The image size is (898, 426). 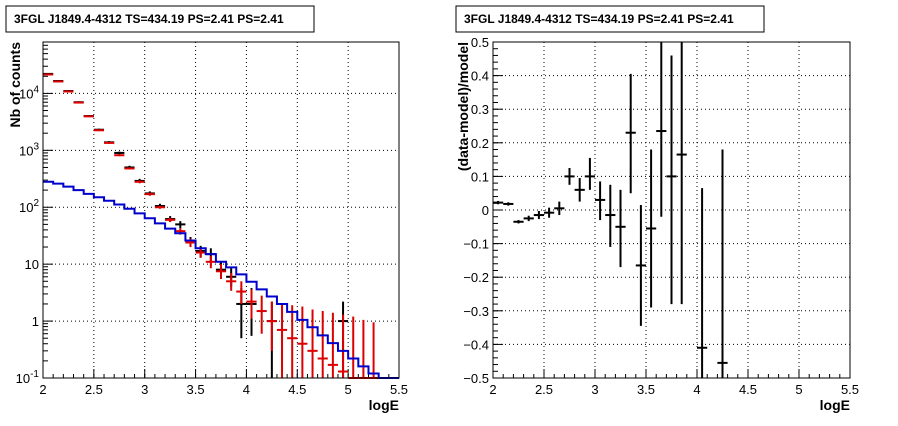 What do you see at coordinates (384, 405) in the screenshot?
I see `counts-x-axis-label: logE` at bounding box center [384, 405].